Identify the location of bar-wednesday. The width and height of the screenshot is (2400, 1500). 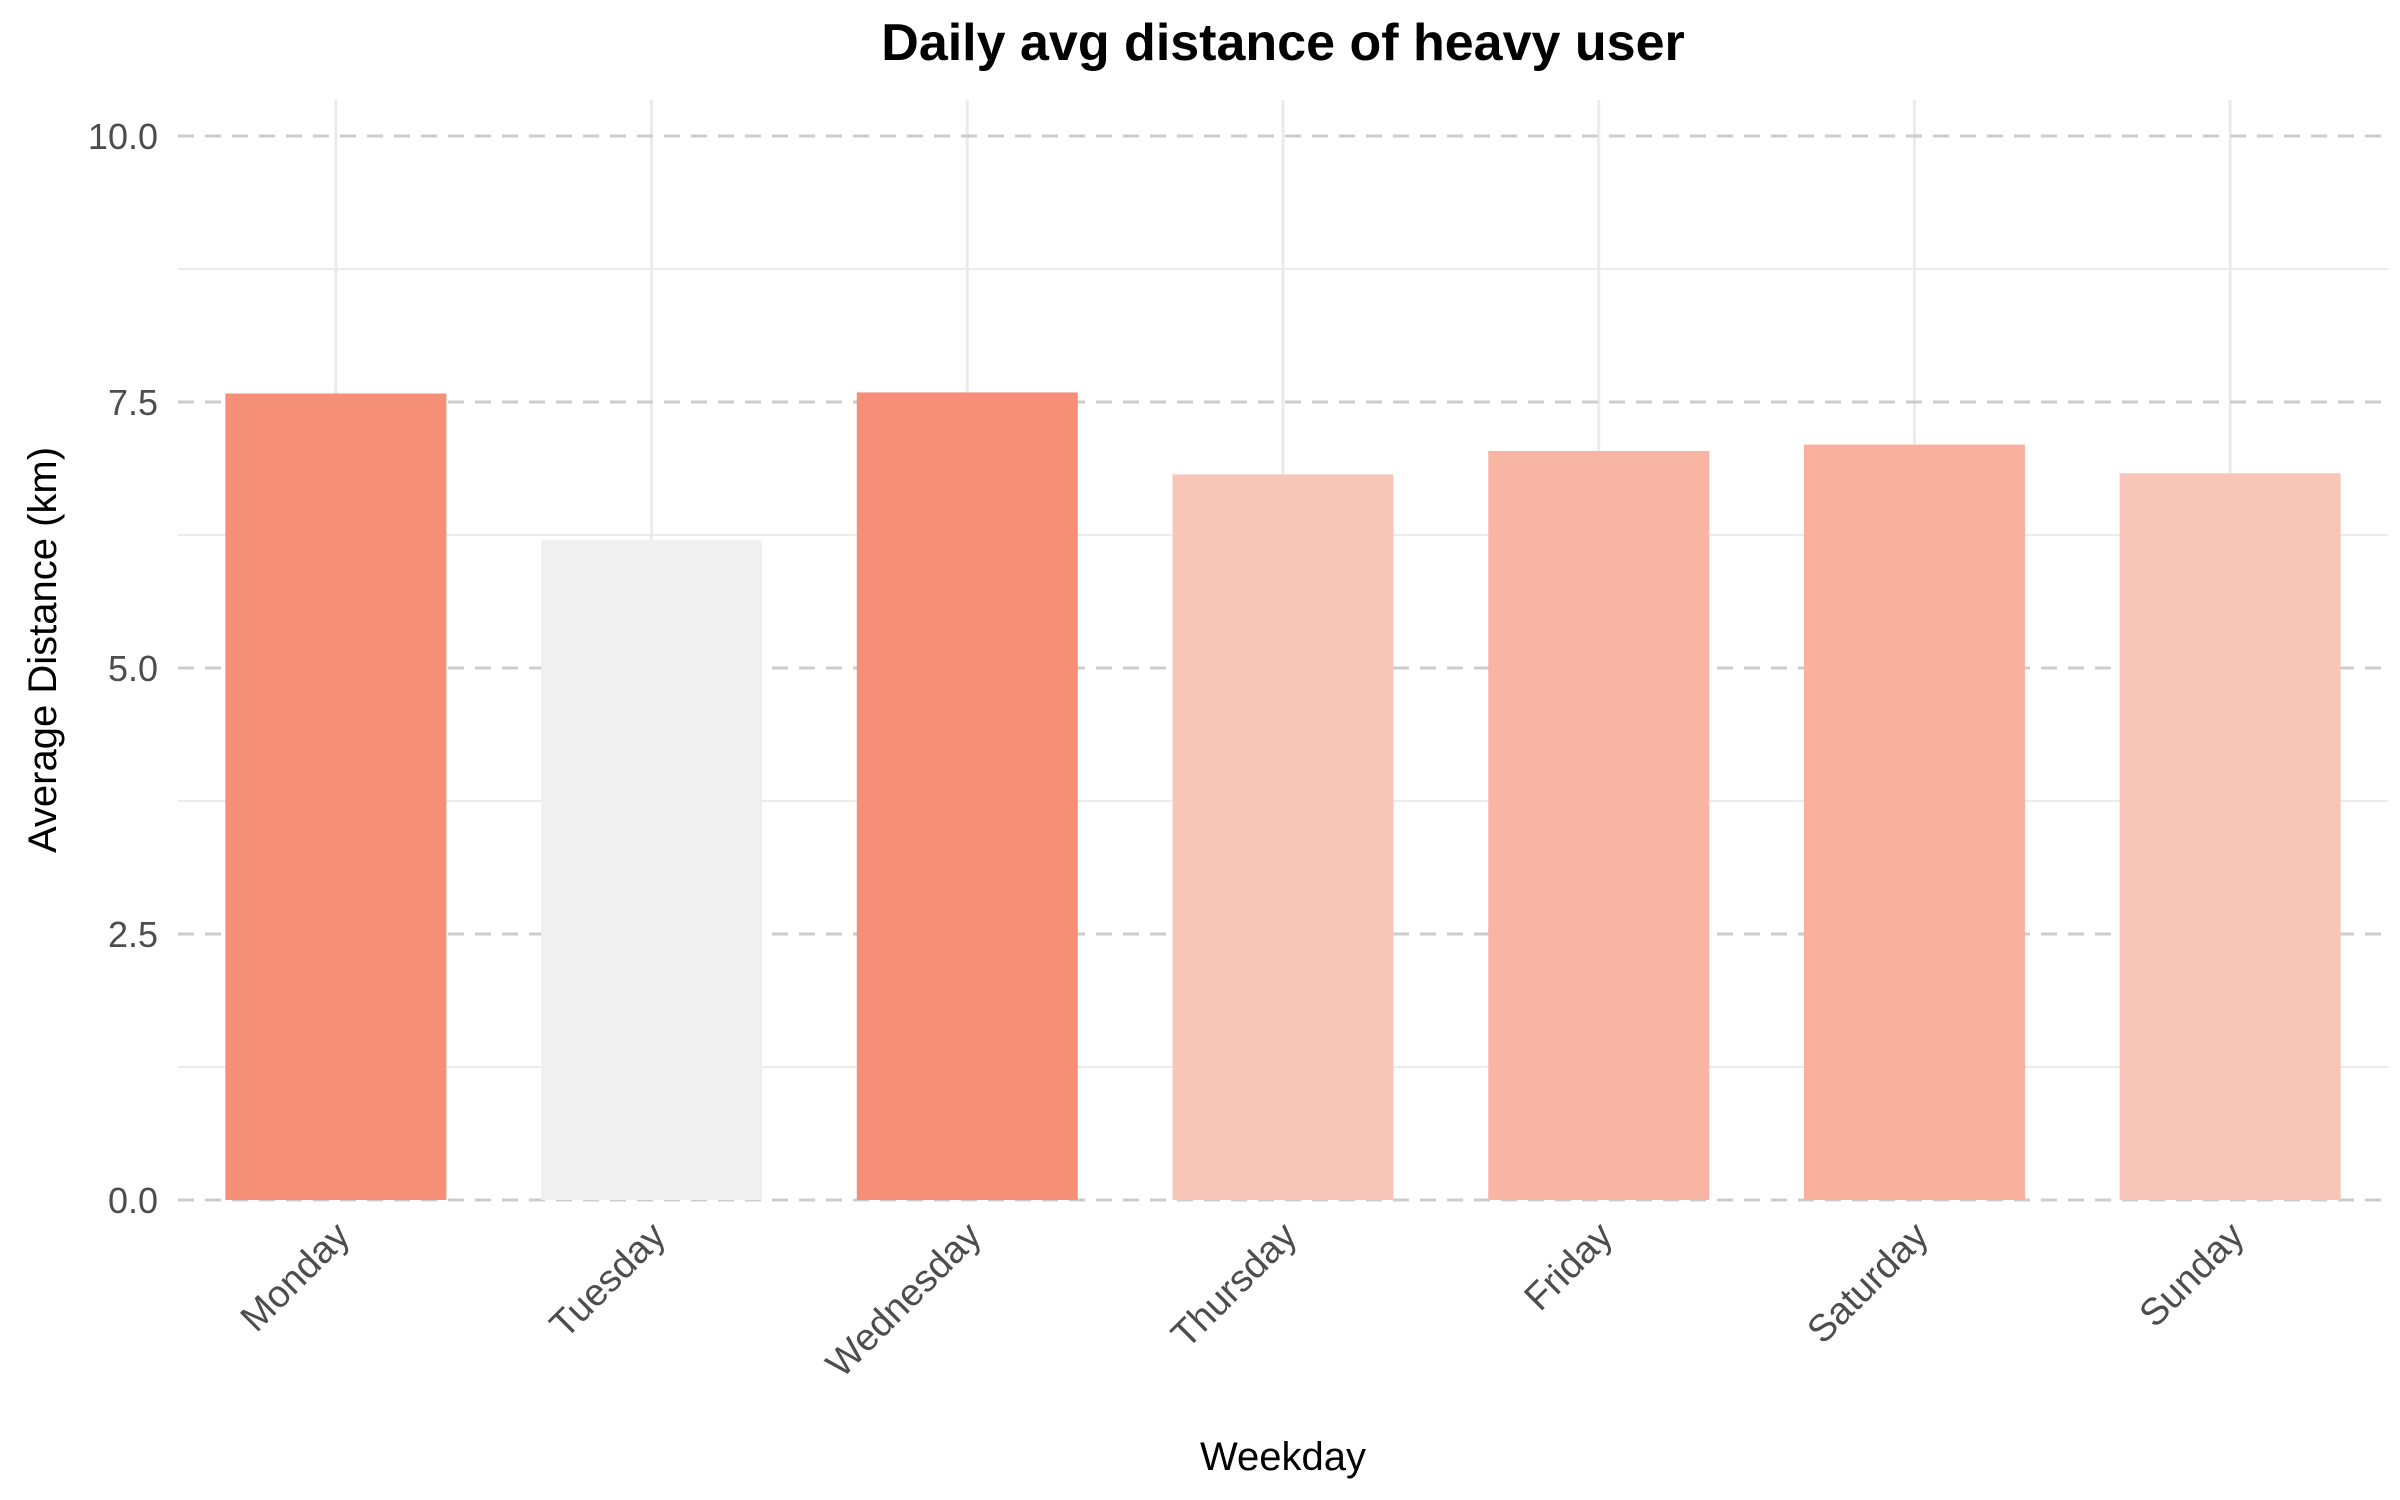
(967, 796).